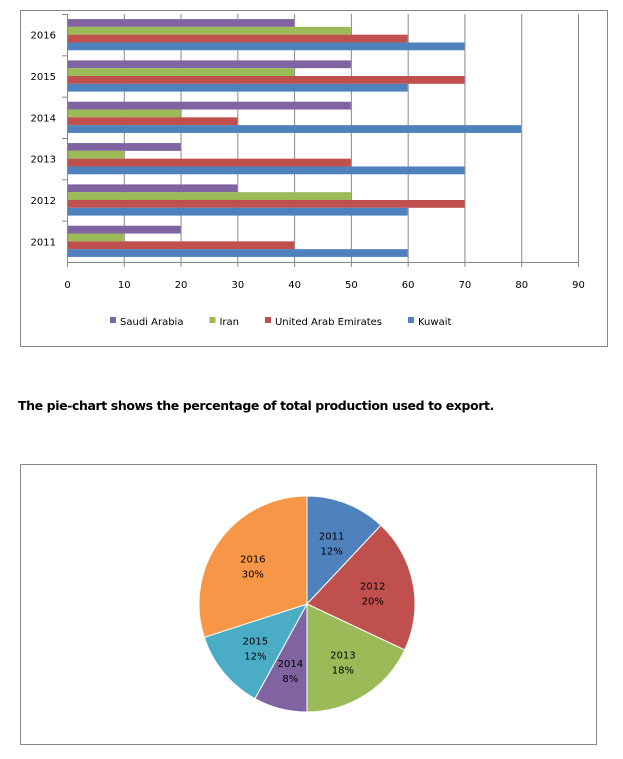 Image resolution: width=623 pixels, height=759 pixels. What do you see at coordinates (67, 285) in the screenshot?
I see `x-tick-label: 0` at bounding box center [67, 285].